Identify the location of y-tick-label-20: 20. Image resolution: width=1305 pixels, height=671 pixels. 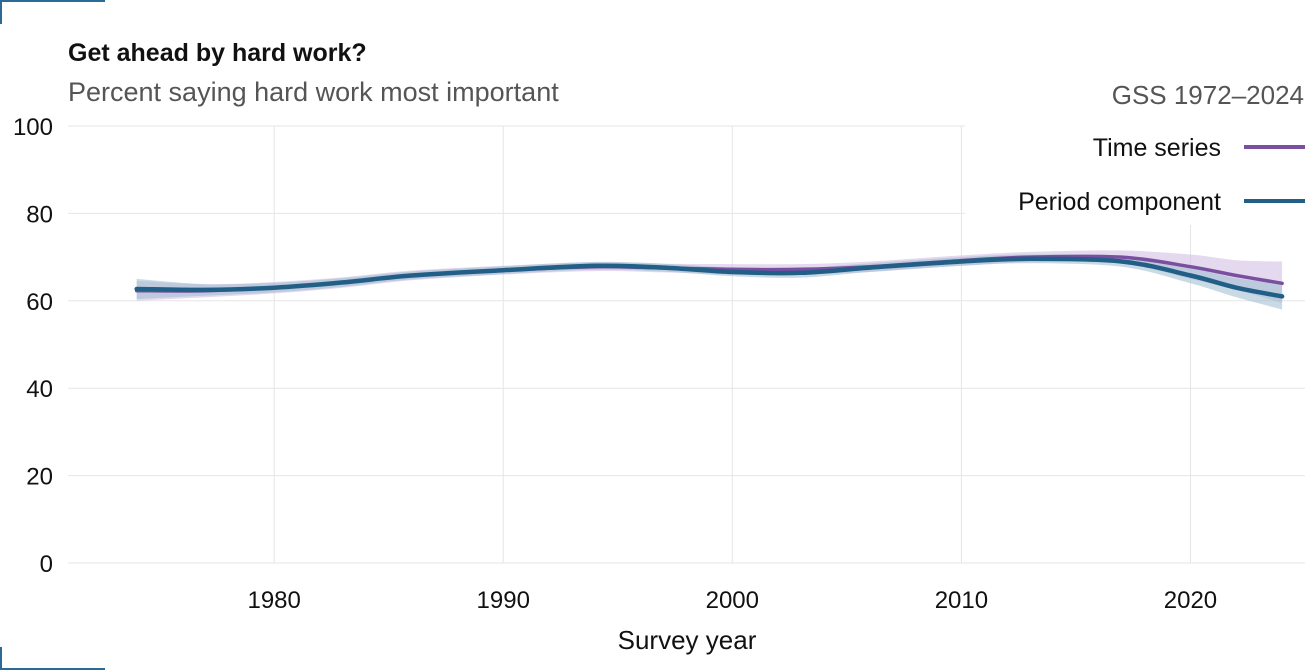
(39, 477).